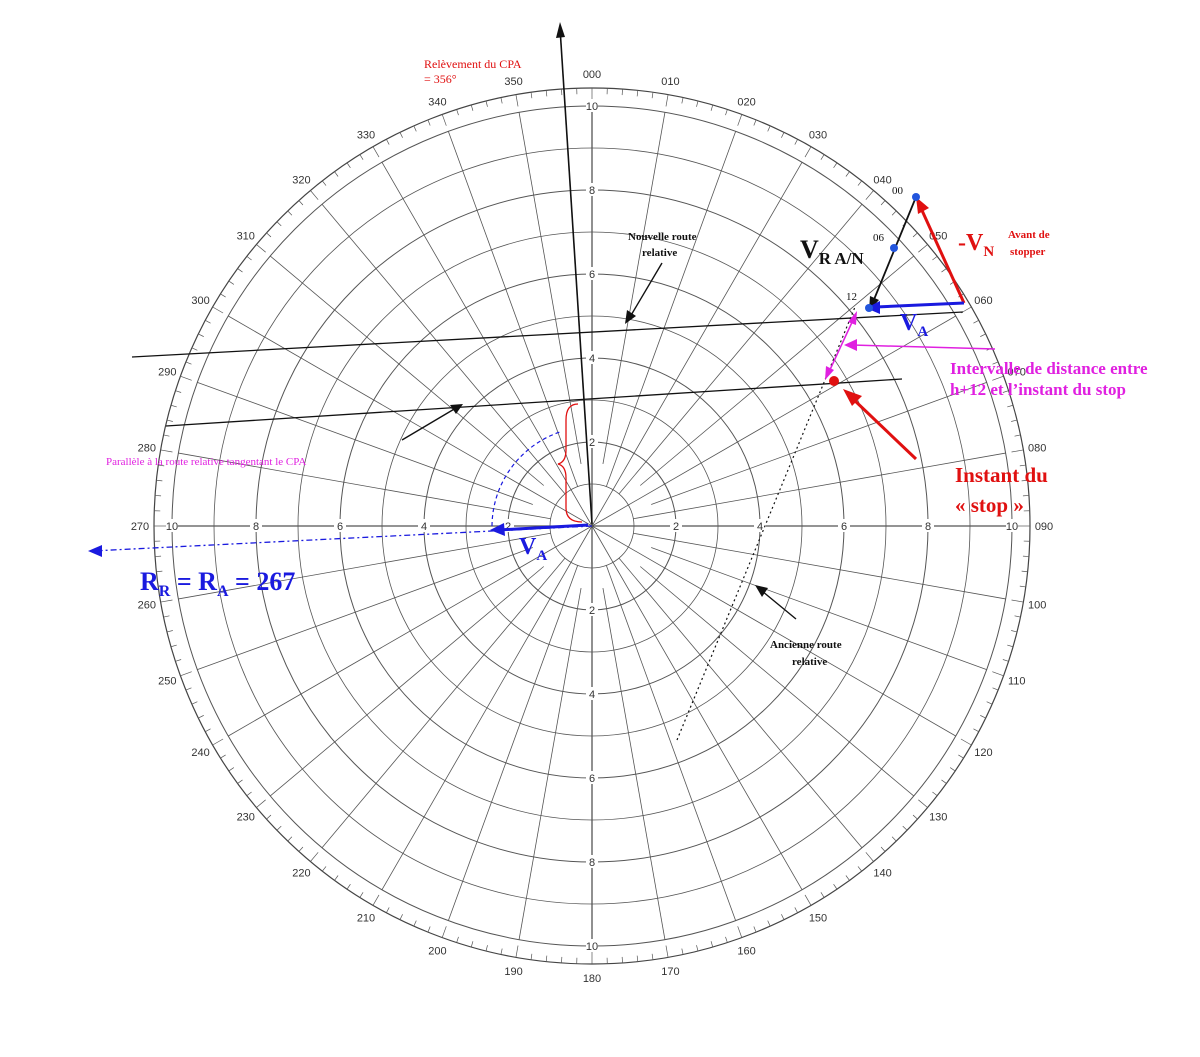 The image size is (1200, 1057). Describe the element at coordinates (547, 334) in the screenshot. I see `new-route-line-upper` at that location.